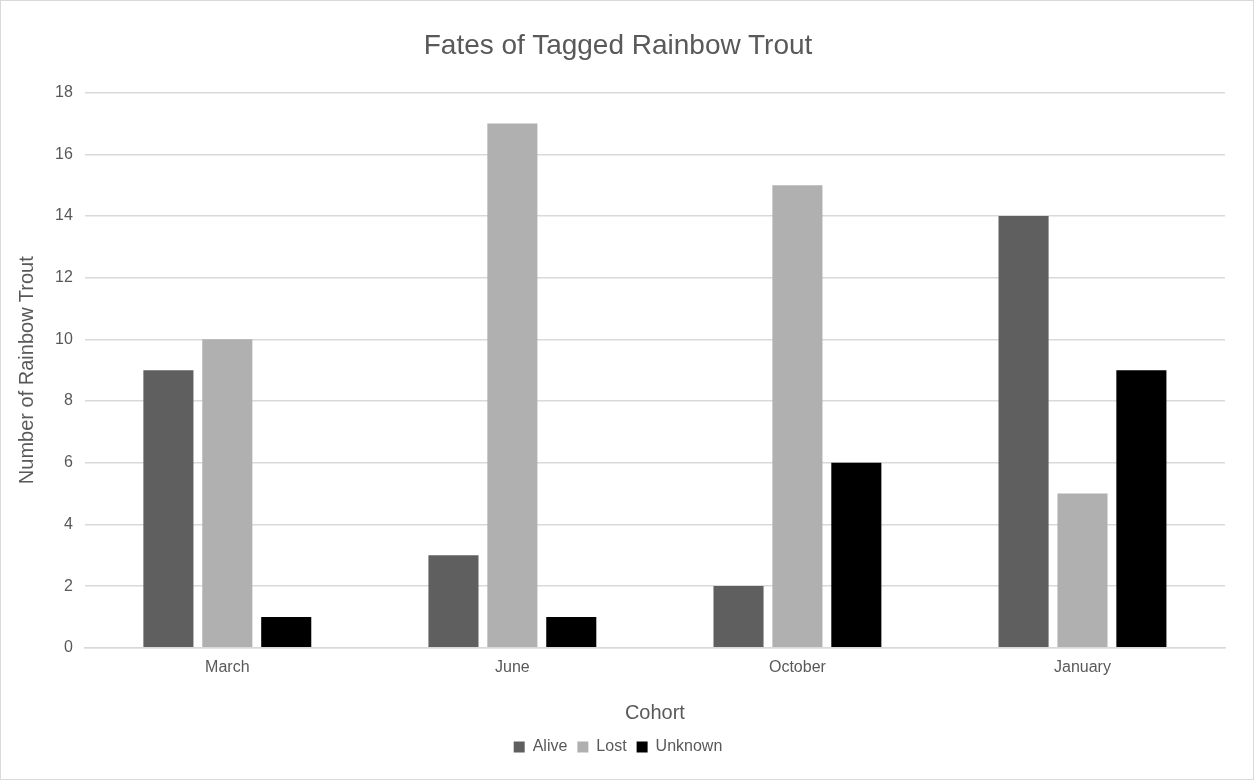 This screenshot has height=780, width=1254. I want to click on y-tick-label: 4, so click(68, 523).